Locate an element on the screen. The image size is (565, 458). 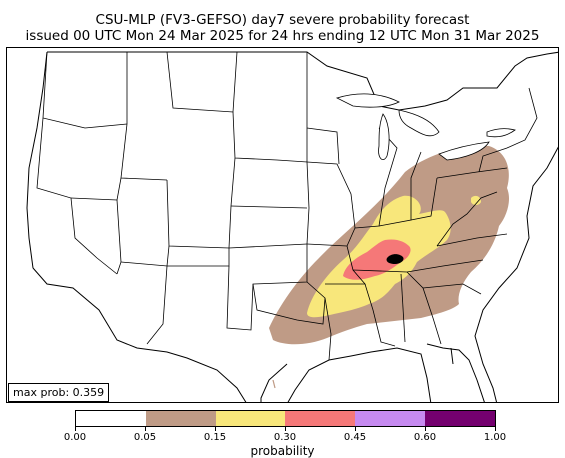
colorbar-tick-label: 0.15 is located at coordinates (215, 437).